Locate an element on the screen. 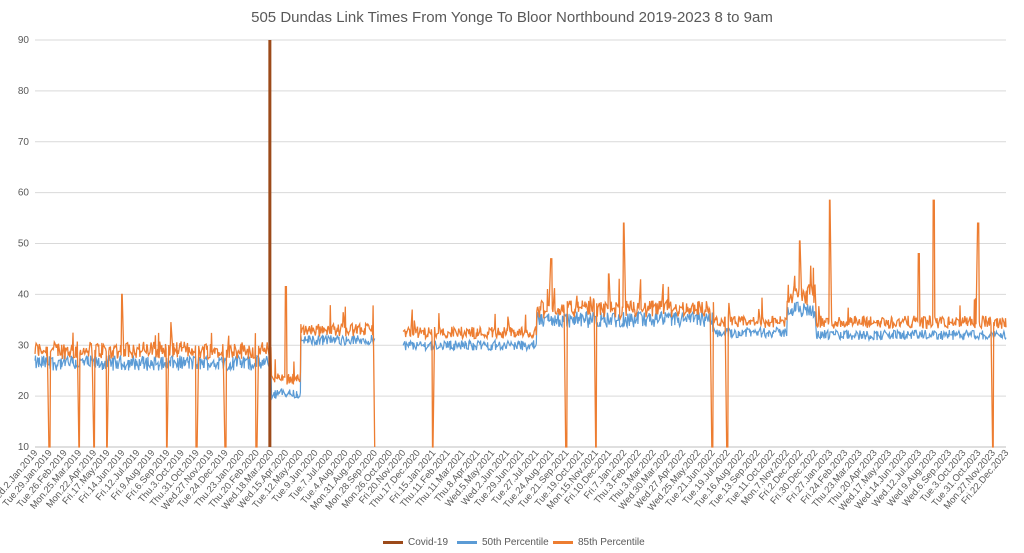 The image size is (1024, 553). y-tick-label: 90 is located at coordinates (24, 40).